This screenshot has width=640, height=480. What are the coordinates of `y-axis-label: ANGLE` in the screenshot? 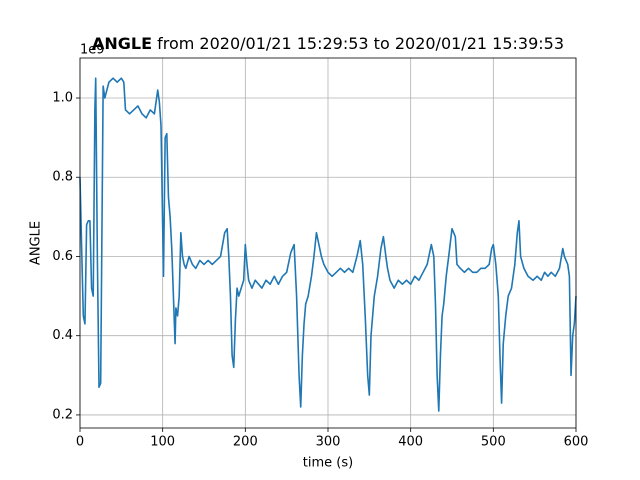 It's located at (36, 243).